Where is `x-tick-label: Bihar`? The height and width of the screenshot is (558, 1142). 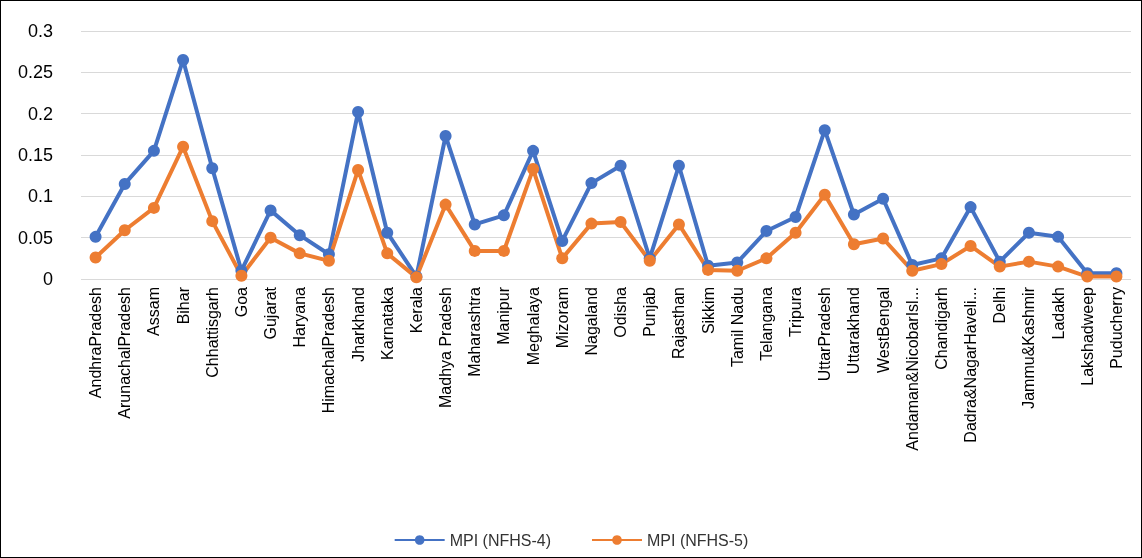 x-tick-label: Bihar is located at coordinates (183, 305).